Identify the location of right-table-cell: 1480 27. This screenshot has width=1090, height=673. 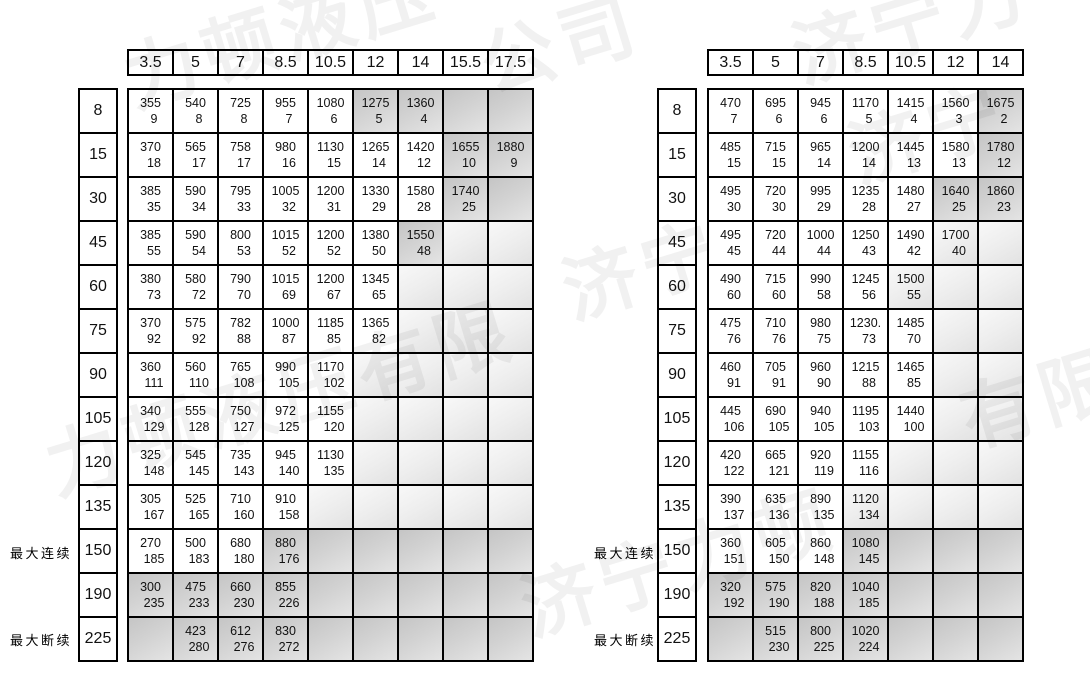
(910, 199).